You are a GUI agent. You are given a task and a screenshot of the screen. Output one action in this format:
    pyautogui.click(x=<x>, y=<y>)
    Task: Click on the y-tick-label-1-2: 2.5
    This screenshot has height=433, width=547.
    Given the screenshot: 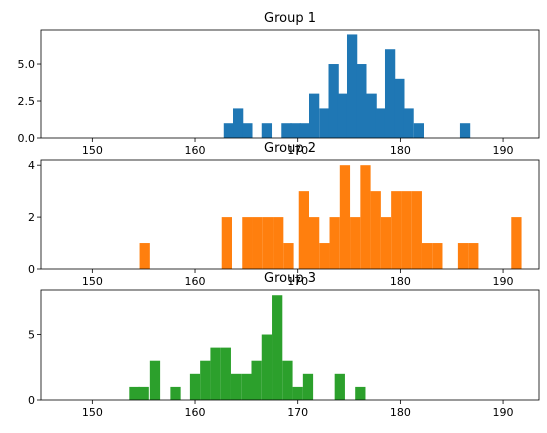 What is the action you would take?
    pyautogui.click(x=27, y=101)
    